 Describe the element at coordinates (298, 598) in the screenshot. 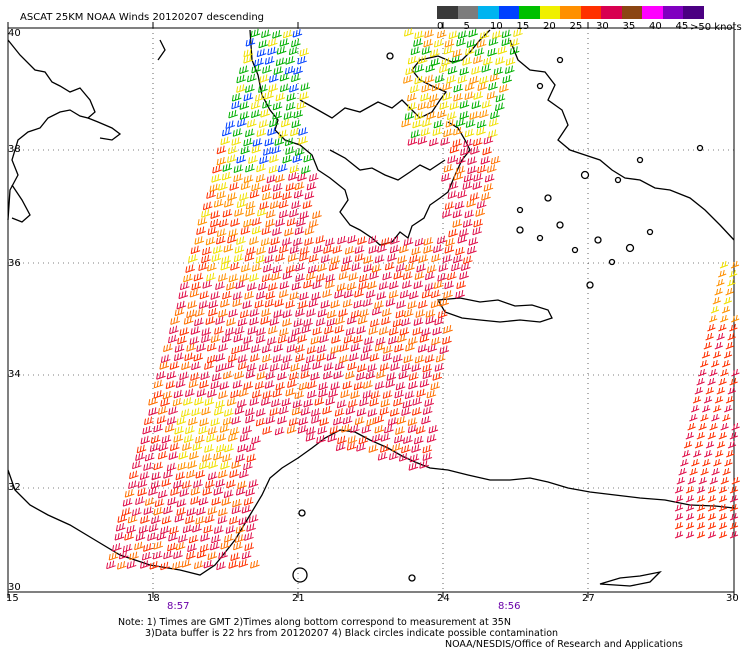

I see `lon-label-21: 21` at that location.